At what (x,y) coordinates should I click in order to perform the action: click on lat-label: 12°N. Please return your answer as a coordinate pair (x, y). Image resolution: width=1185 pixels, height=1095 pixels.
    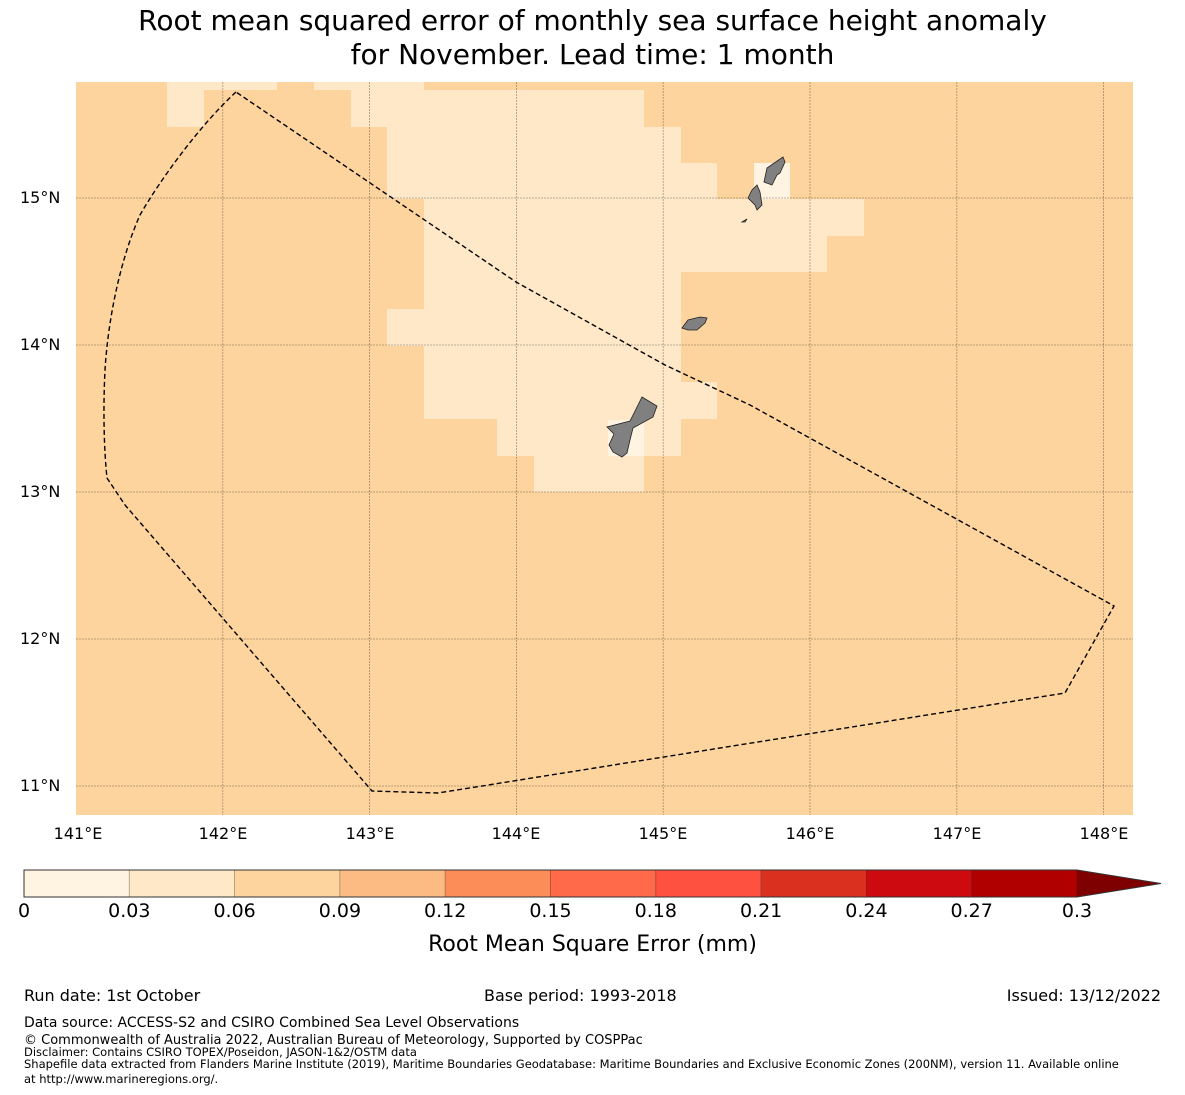
    Looking at the image, I should click on (40, 638).